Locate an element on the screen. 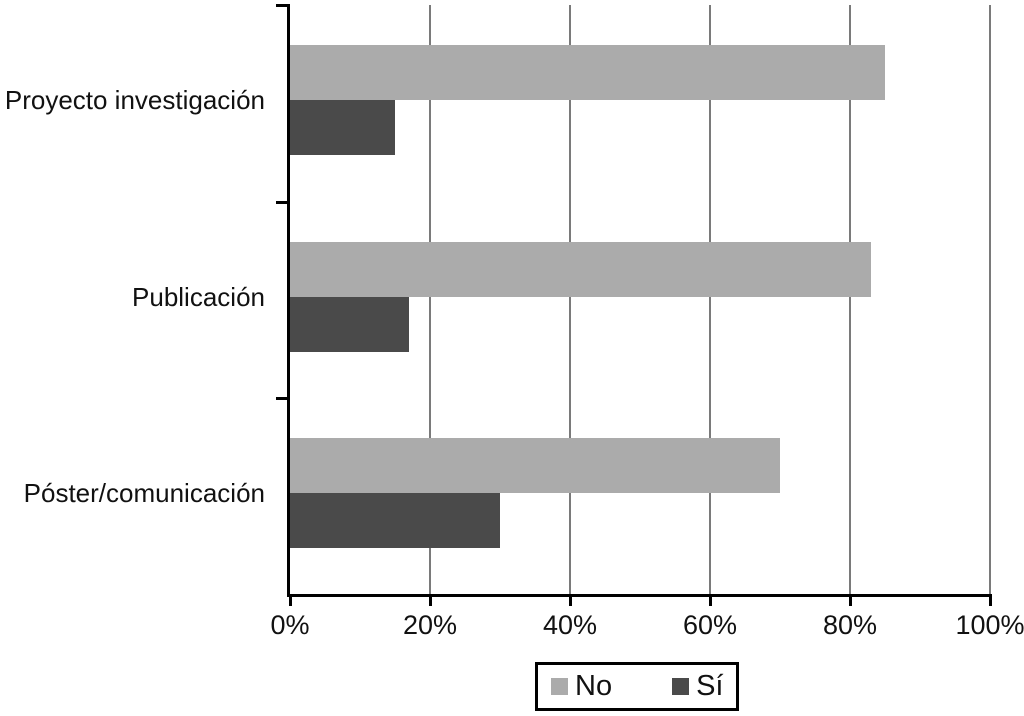 The height and width of the screenshot is (716, 1024). x-tick-label-20: 20% is located at coordinates (430, 625).